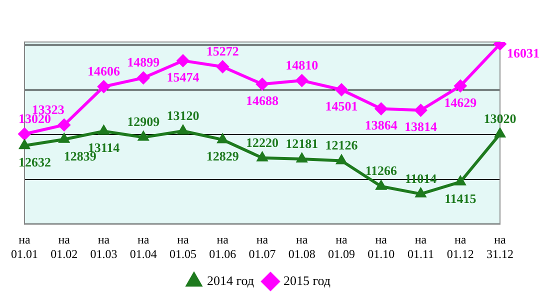  I want to click on data-label: 11266, so click(381, 170).